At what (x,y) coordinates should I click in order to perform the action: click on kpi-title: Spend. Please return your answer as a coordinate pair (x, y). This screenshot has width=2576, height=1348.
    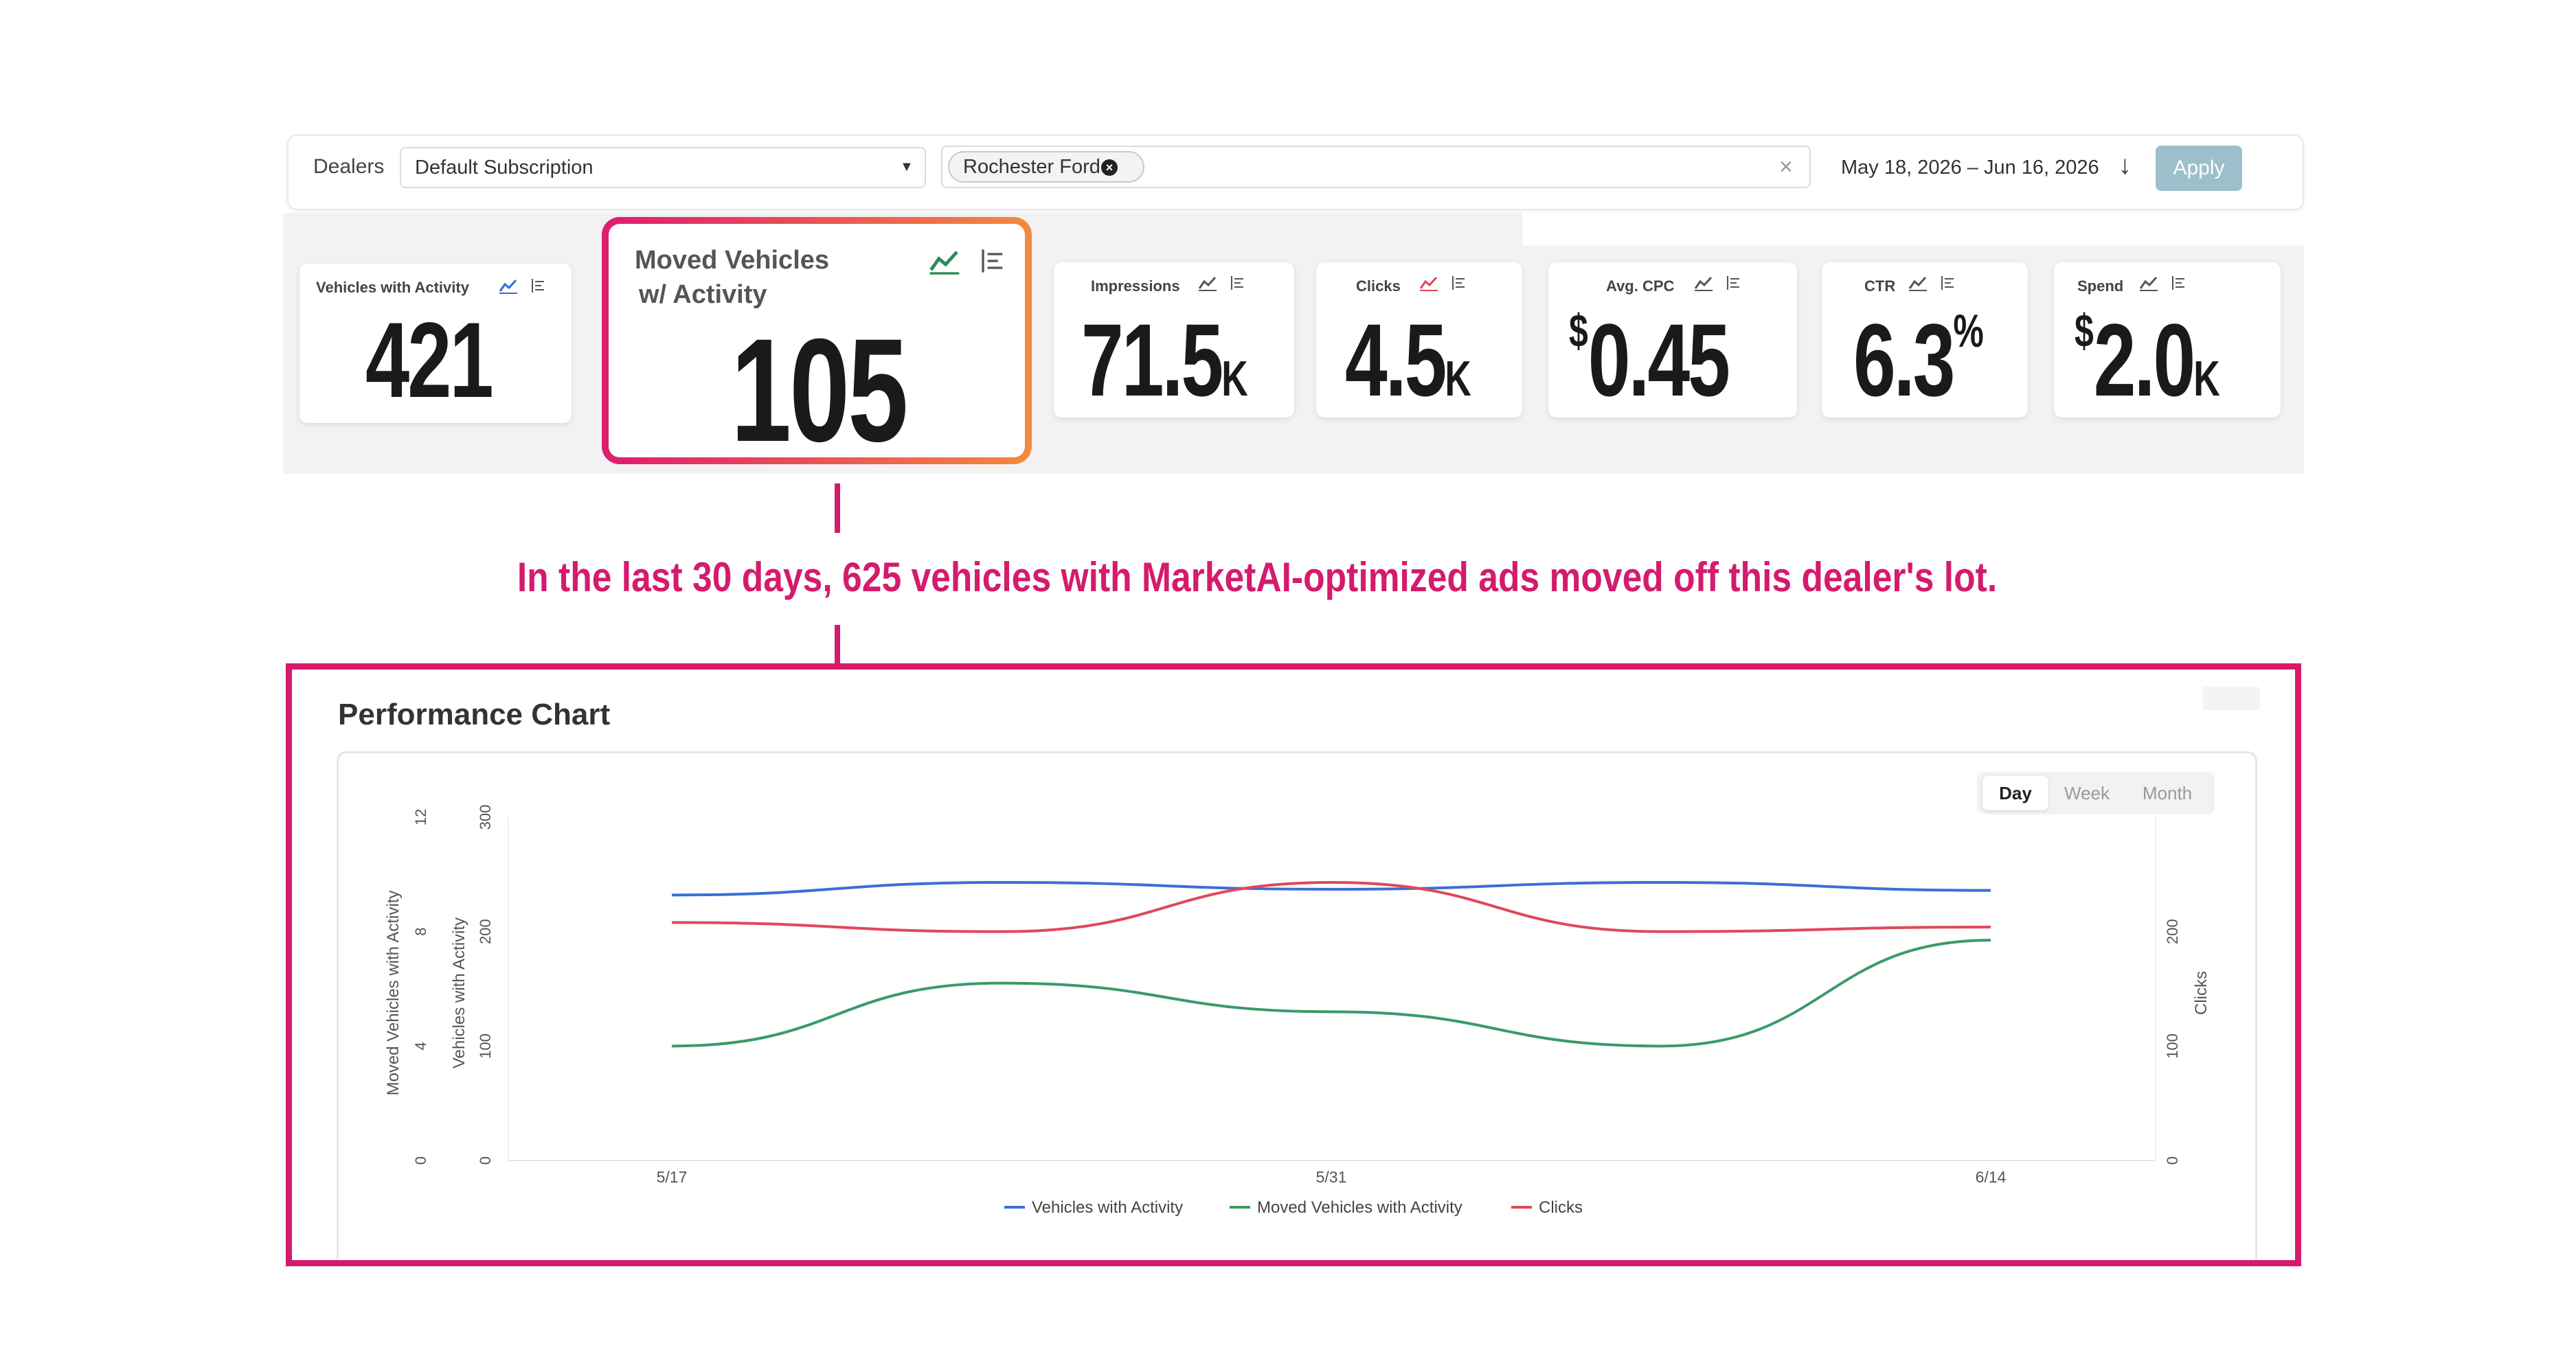
    Looking at the image, I should click on (2100, 286).